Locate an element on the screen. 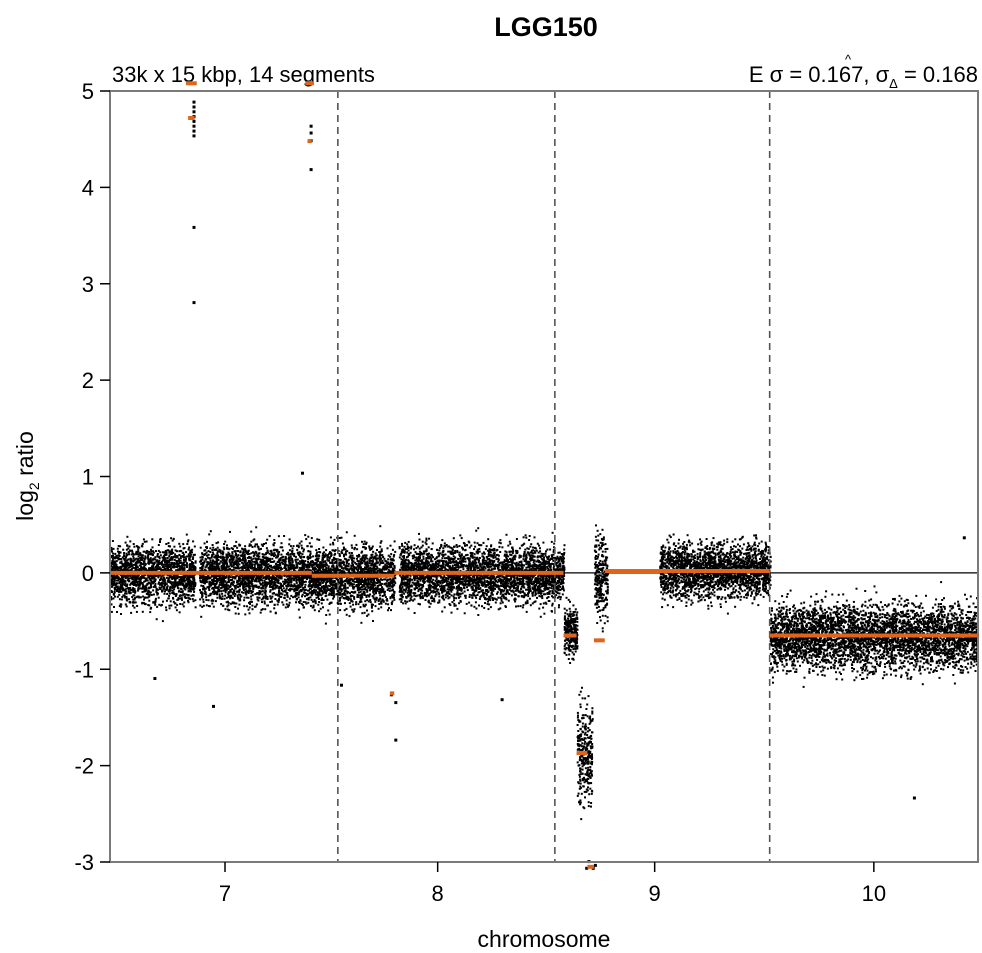 The width and height of the screenshot is (982, 953). subtitle-right-symbol: σ is located at coordinates (883, 74).